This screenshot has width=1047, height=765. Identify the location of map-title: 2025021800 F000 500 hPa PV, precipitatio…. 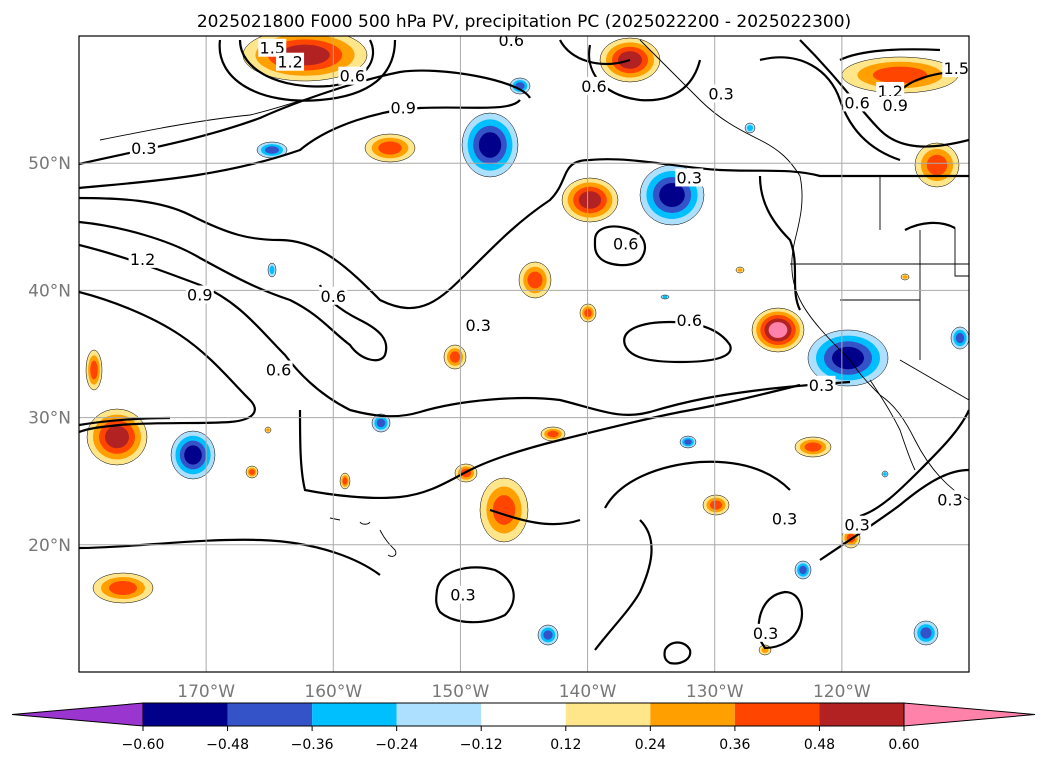
(524, 22).